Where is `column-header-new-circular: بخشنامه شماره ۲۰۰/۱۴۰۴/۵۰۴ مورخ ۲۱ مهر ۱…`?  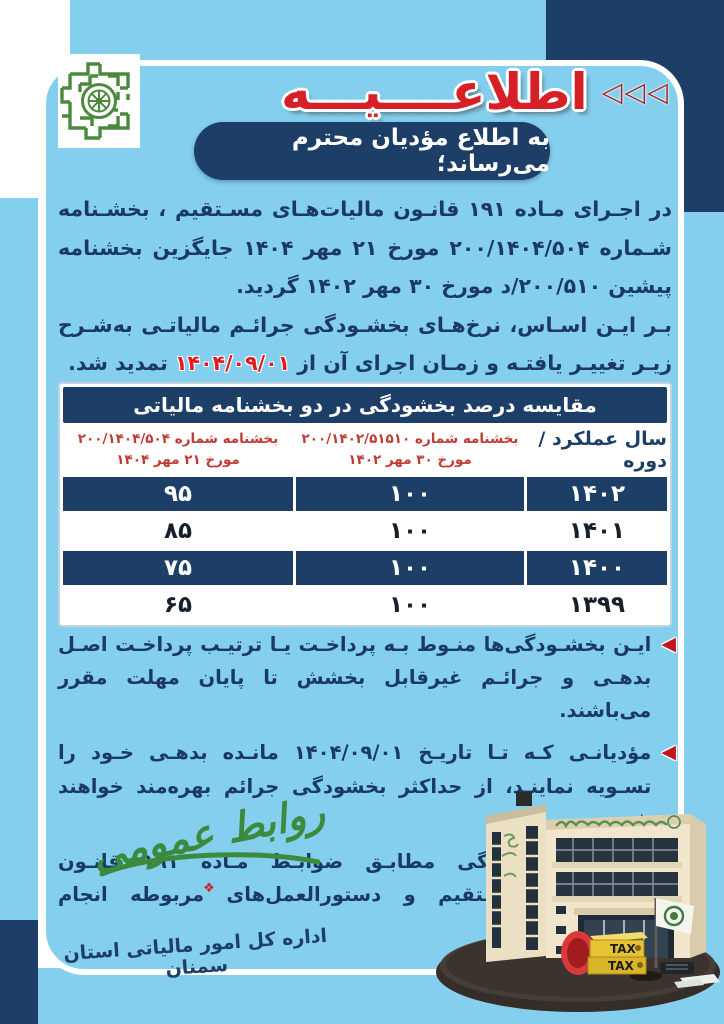
column-header-new-circular: بخشنامه شماره ۲۰۰/۱۴۰۴/۵۰۴ مورخ ۲۱ مهر ۱… is located at coordinates (178, 450).